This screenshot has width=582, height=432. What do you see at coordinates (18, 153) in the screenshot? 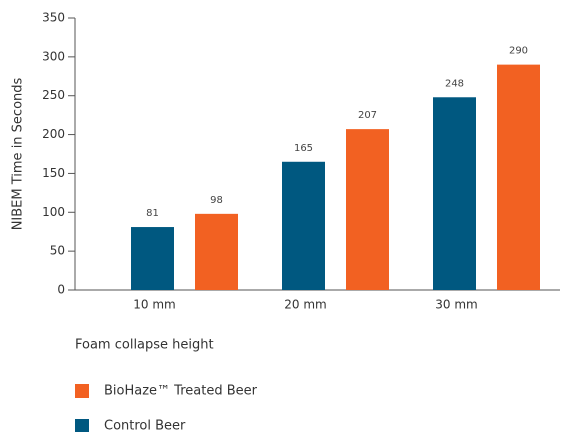
I see `y-axis-label: NIBEM Time in Seconds` at bounding box center [18, 153].